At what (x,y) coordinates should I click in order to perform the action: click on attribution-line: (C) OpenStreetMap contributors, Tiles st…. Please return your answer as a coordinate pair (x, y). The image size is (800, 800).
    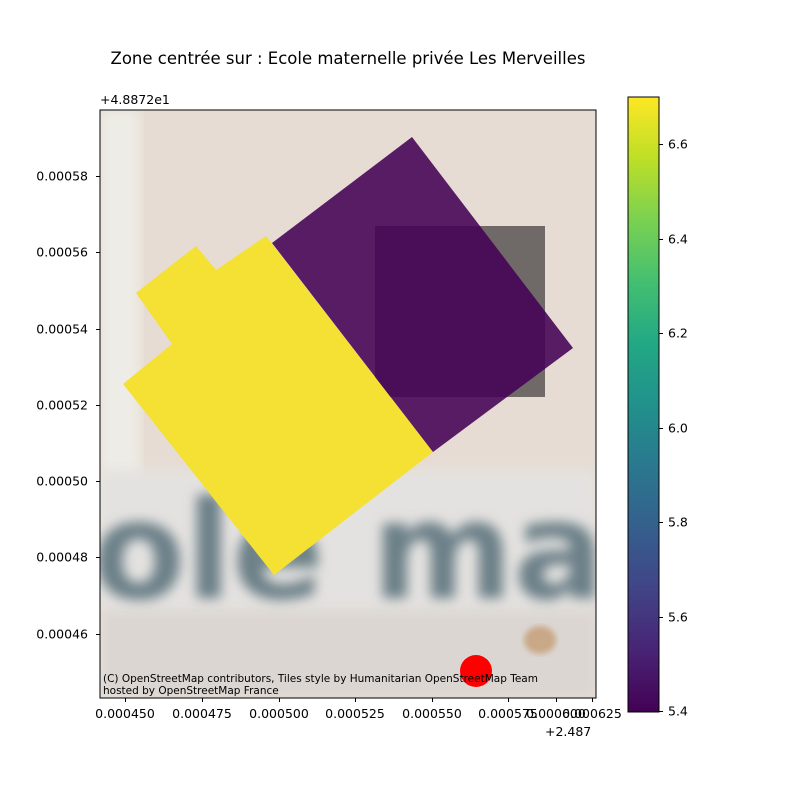
    Looking at the image, I should click on (320, 679).